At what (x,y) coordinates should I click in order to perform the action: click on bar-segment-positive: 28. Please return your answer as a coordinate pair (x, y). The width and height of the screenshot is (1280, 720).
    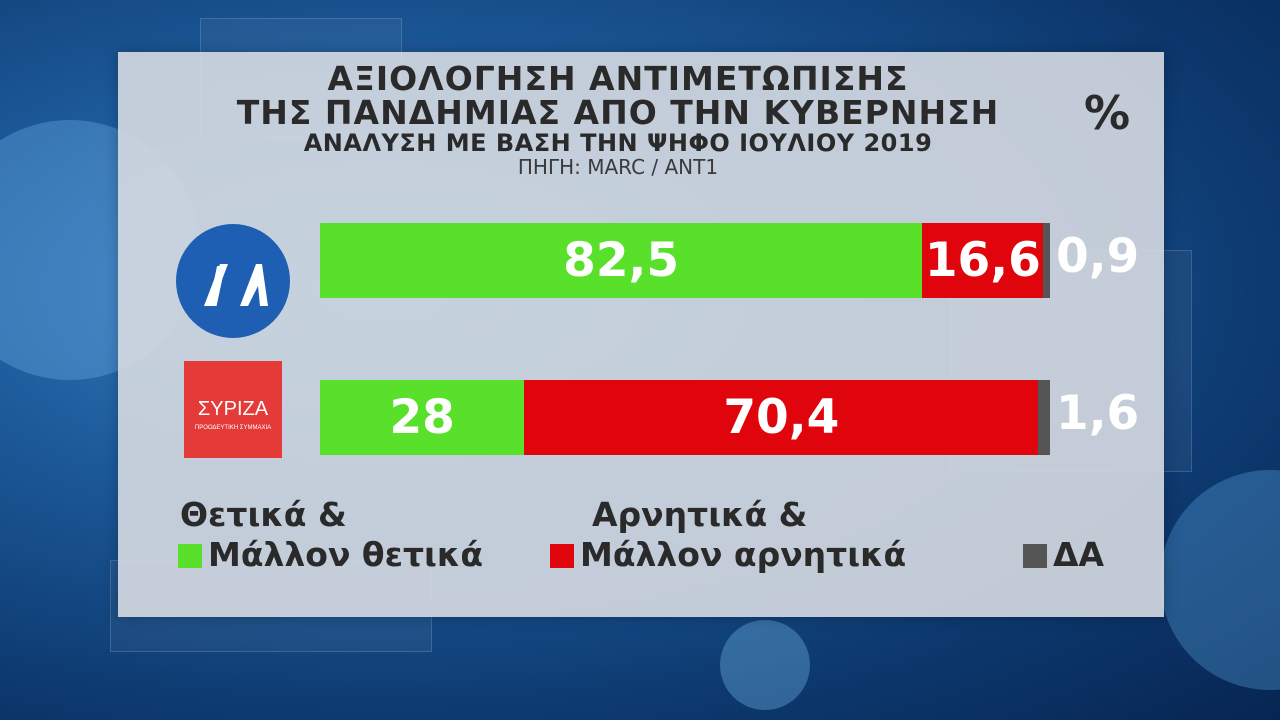
    Looking at the image, I should click on (422, 417).